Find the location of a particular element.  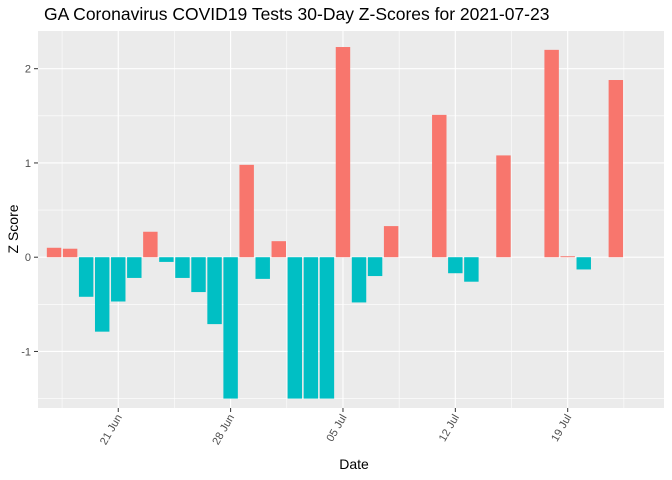

x-tick-label: 12 Jul is located at coordinates (449, 428).